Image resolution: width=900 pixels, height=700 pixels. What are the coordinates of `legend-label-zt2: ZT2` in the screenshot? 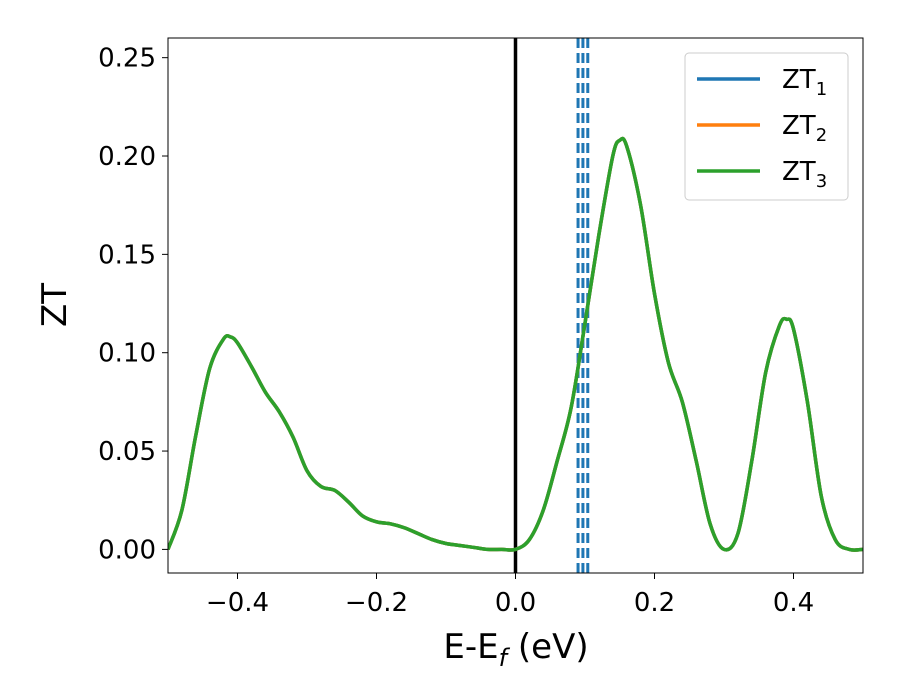 It's located at (804, 128).